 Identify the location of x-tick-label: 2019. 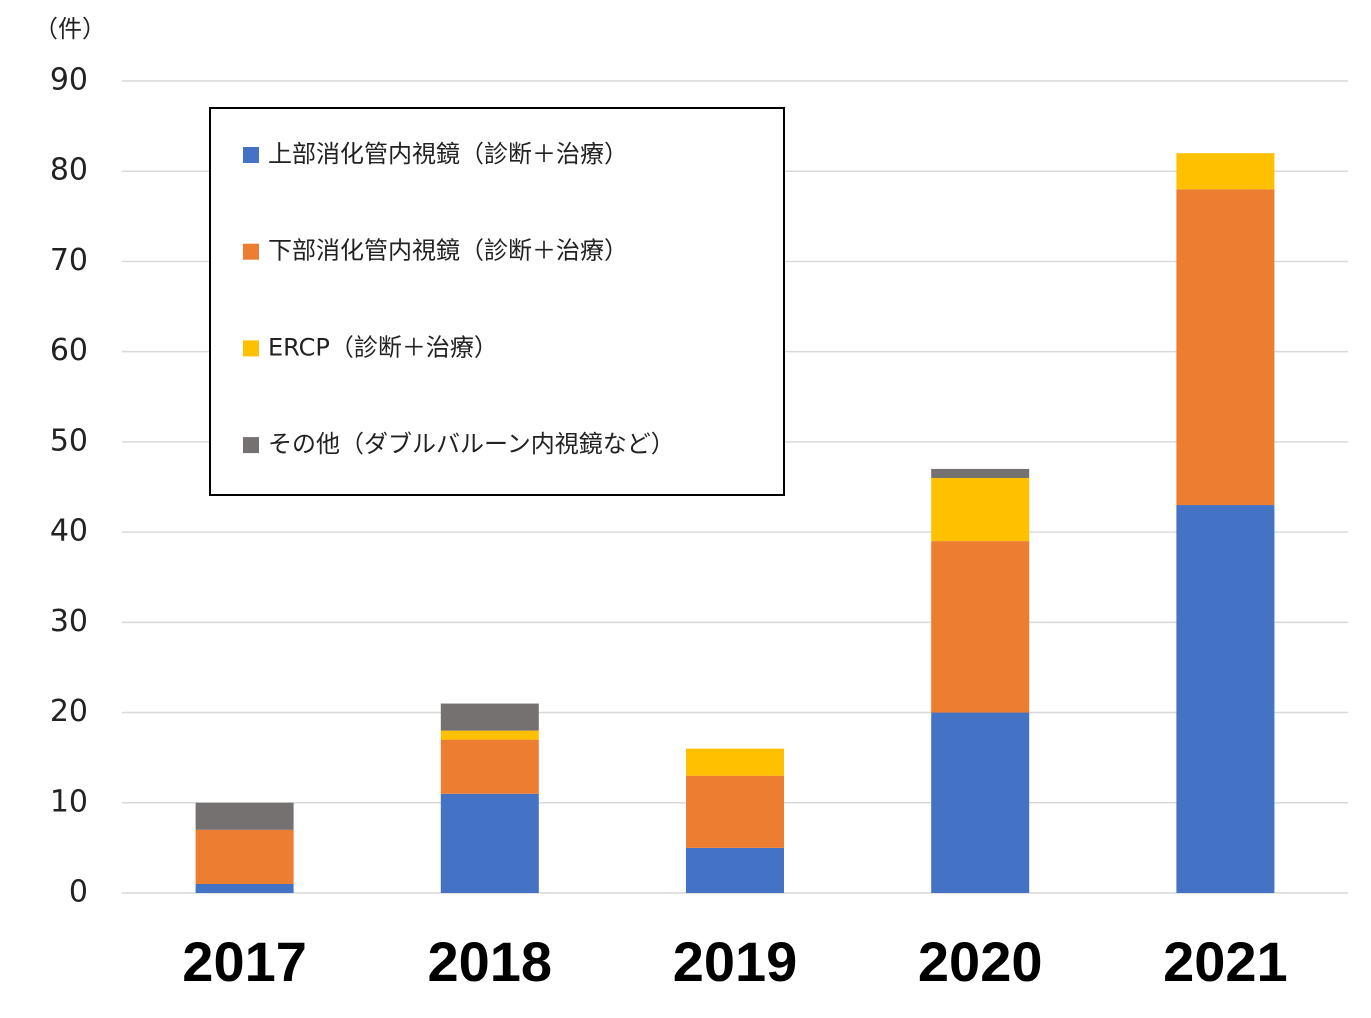
(735, 961).